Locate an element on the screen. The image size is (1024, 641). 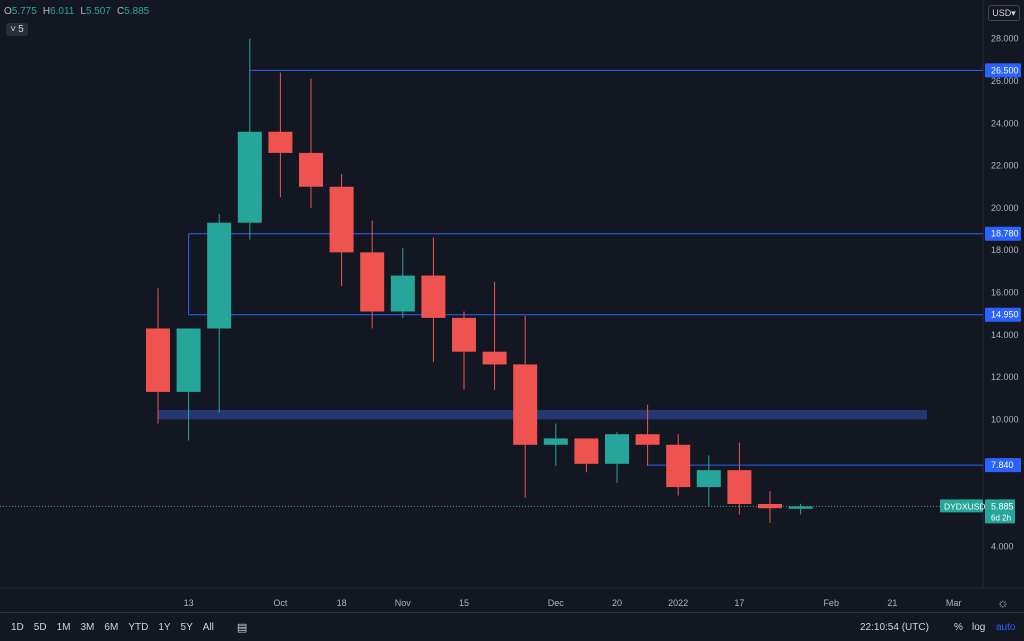
range-button-3m: 3M is located at coordinates (87, 627).